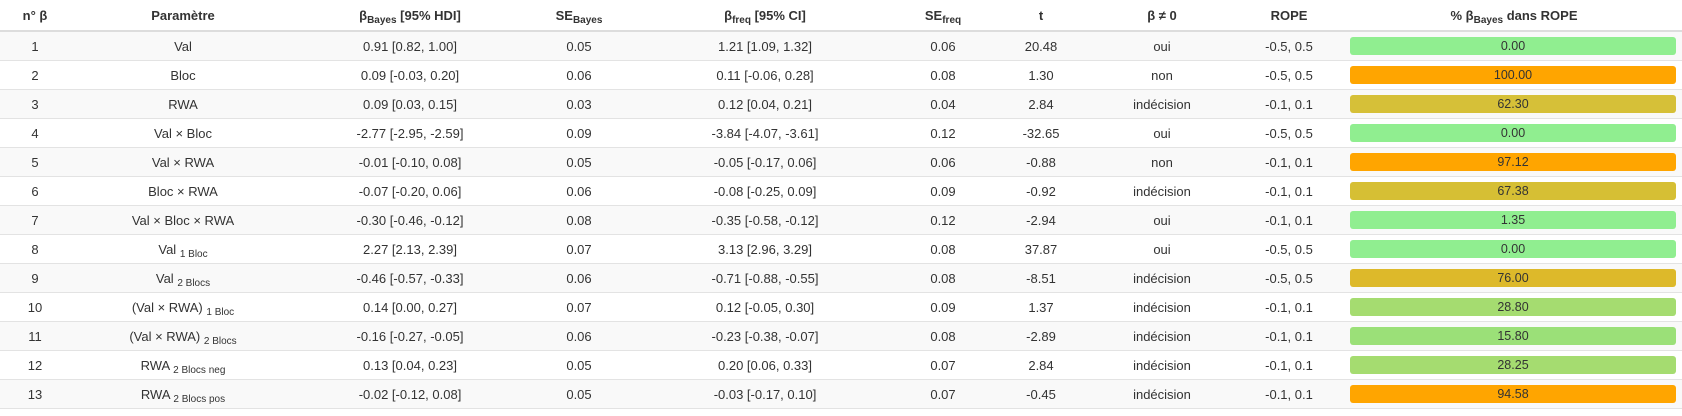  Describe the element at coordinates (1041, 365) in the screenshot. I see `cell-t: 2.84` at that location.